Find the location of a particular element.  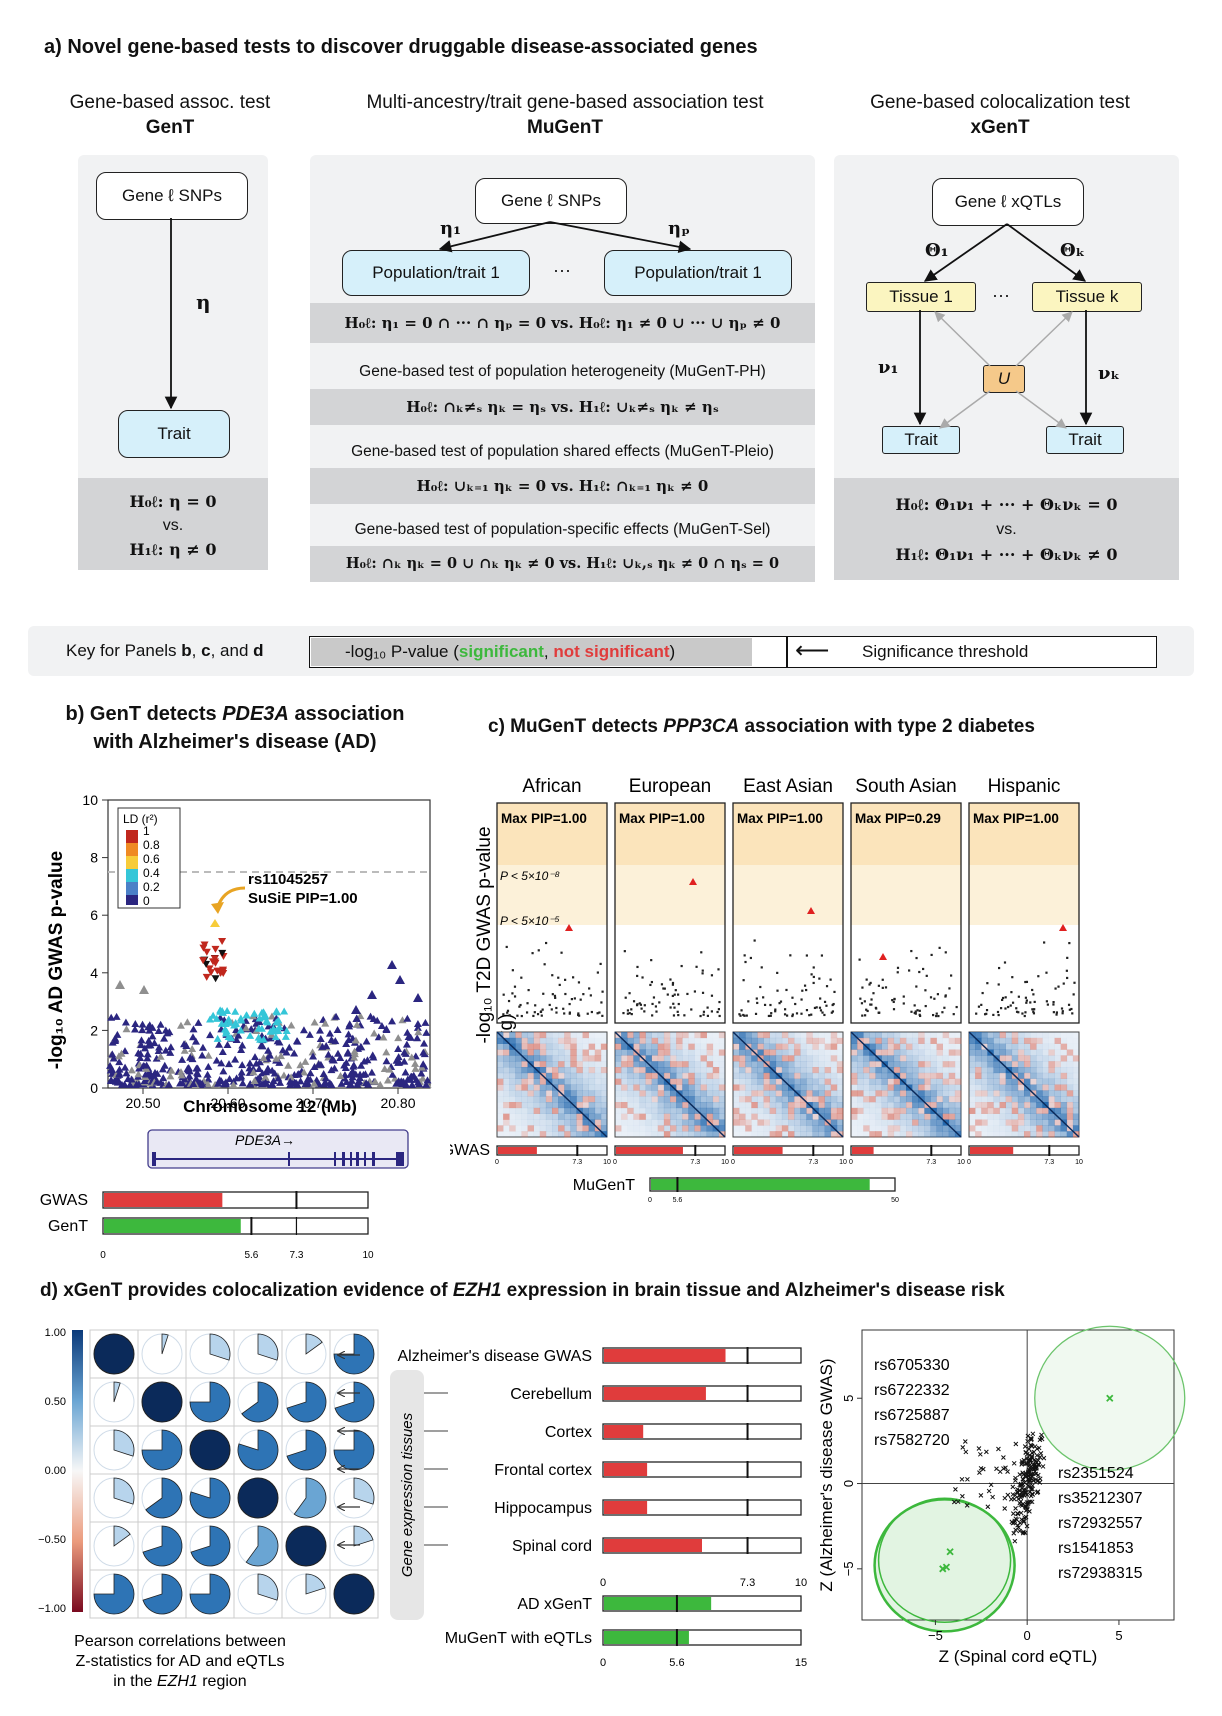

gent-header: Gene-based assoc. test GenT is located at coordinates (170, 115).